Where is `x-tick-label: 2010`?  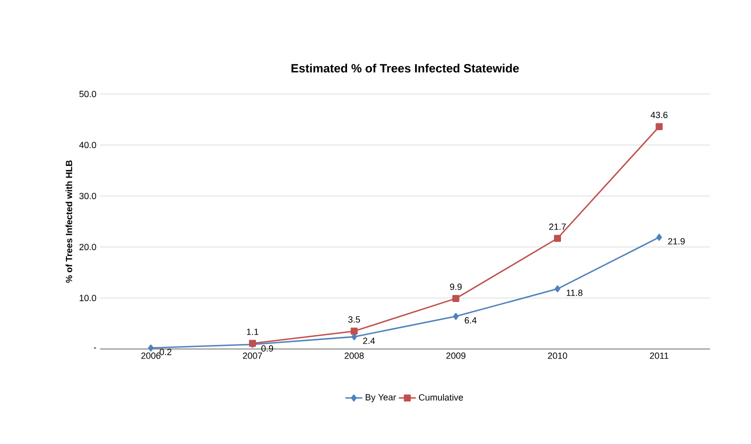 x-tick-label: 2010 is located at coordinates (558, 355).